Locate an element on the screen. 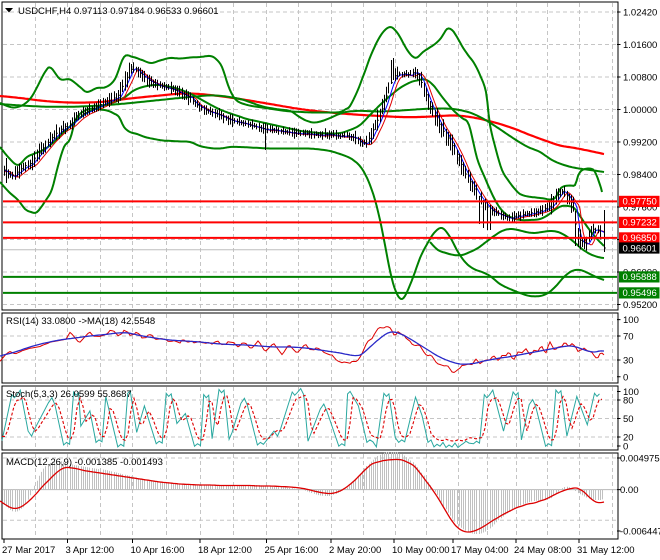  svg-text: 70 is located at coordinates (628, 337).